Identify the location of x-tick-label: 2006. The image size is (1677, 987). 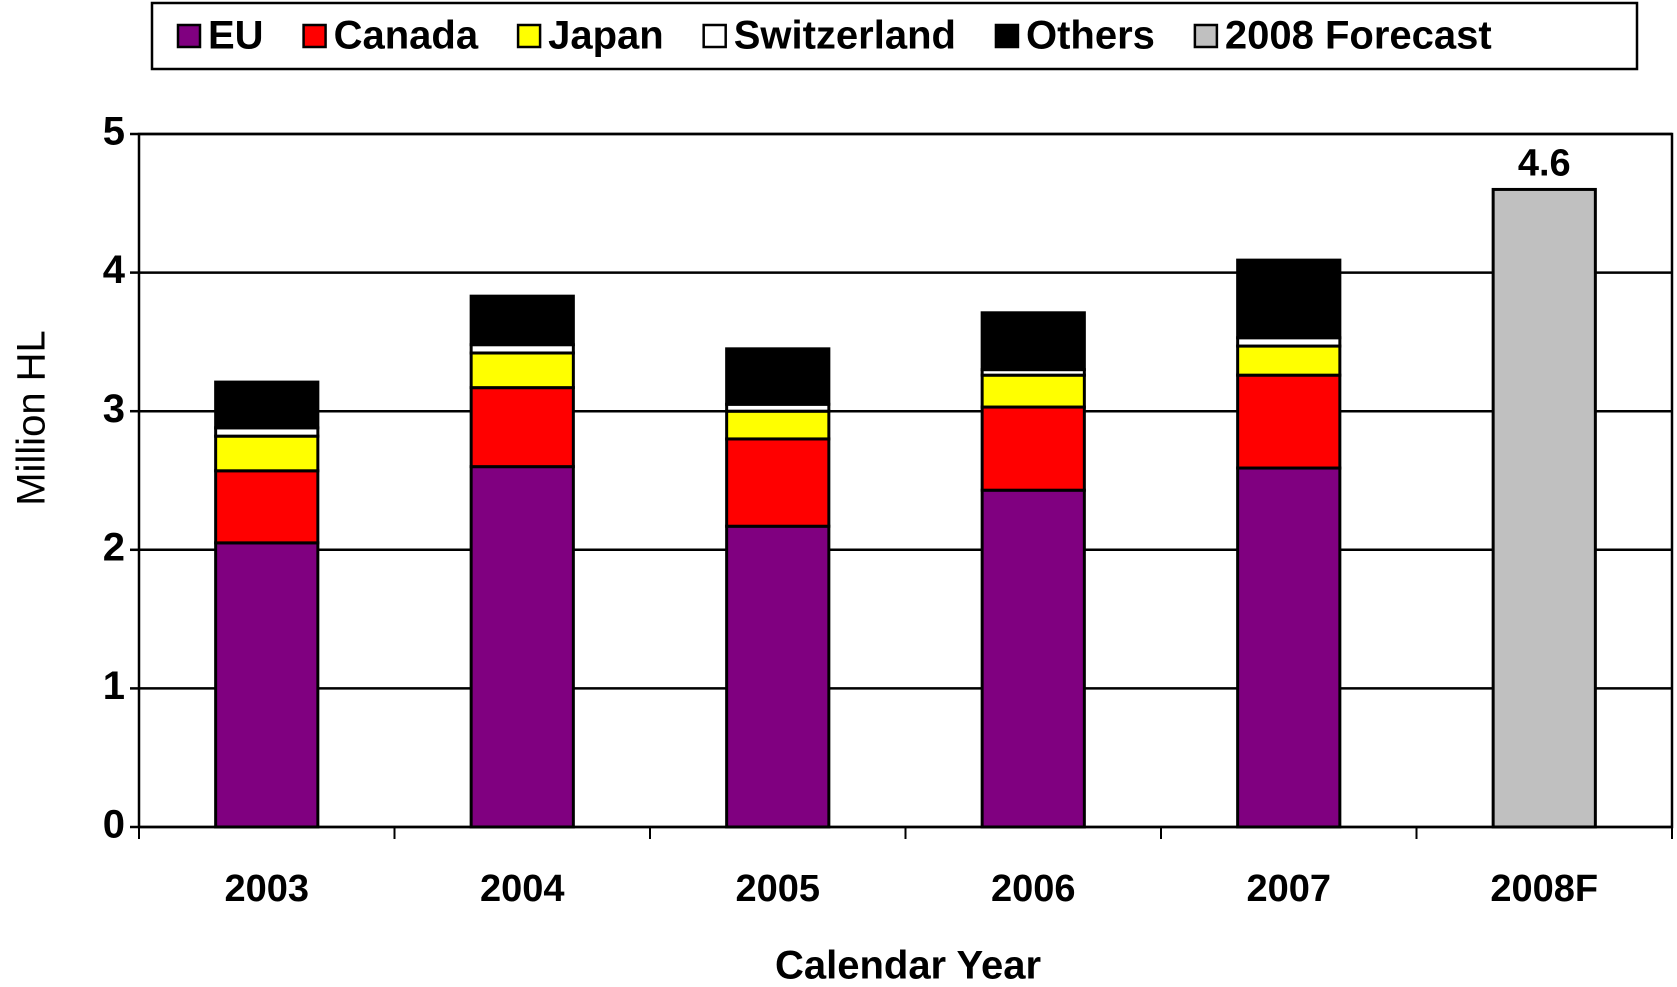
(1033, 889).